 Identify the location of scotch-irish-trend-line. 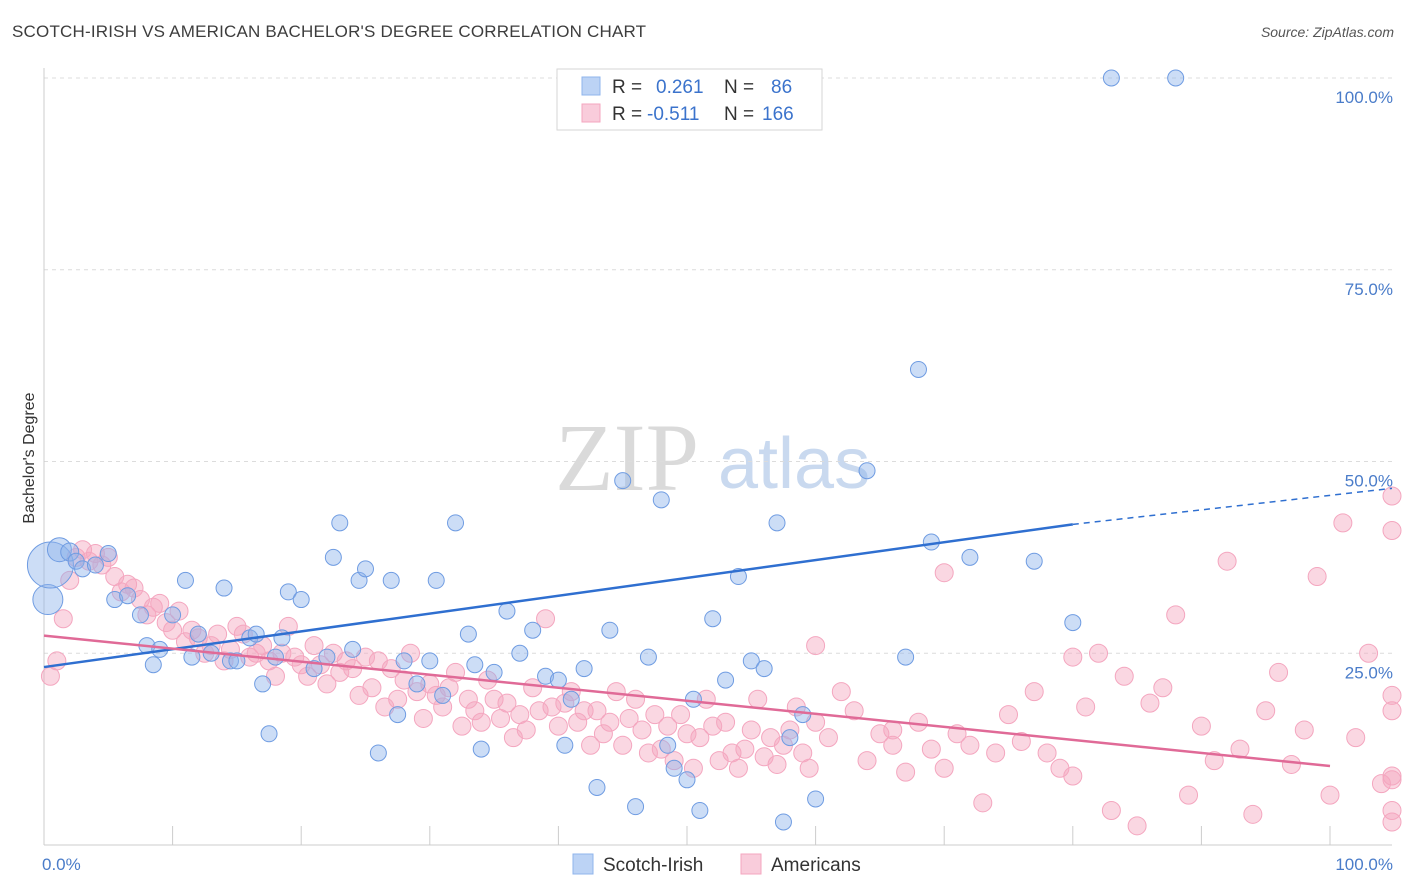
(558, 596).